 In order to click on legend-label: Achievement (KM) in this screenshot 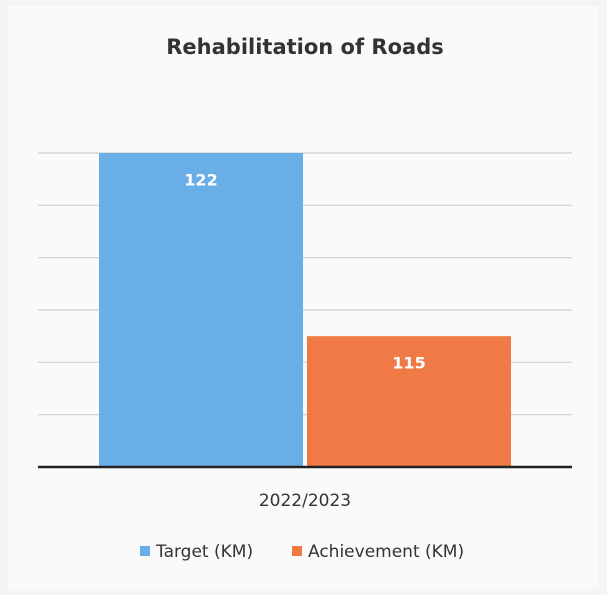, I will do `click(386, 552)`.